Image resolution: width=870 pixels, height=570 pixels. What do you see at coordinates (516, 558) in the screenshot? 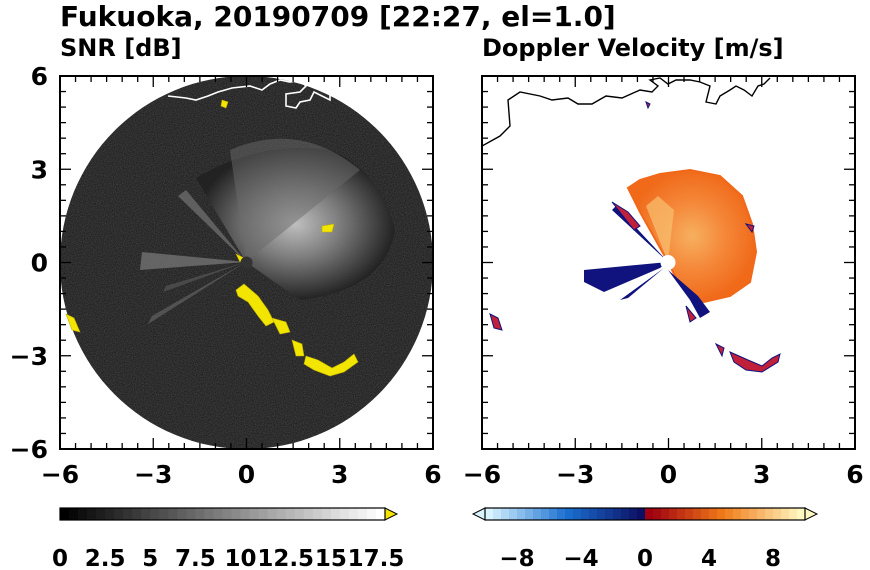
I see `velocity-colorbar-tick-label: −8` at bounding box center [516, 558].